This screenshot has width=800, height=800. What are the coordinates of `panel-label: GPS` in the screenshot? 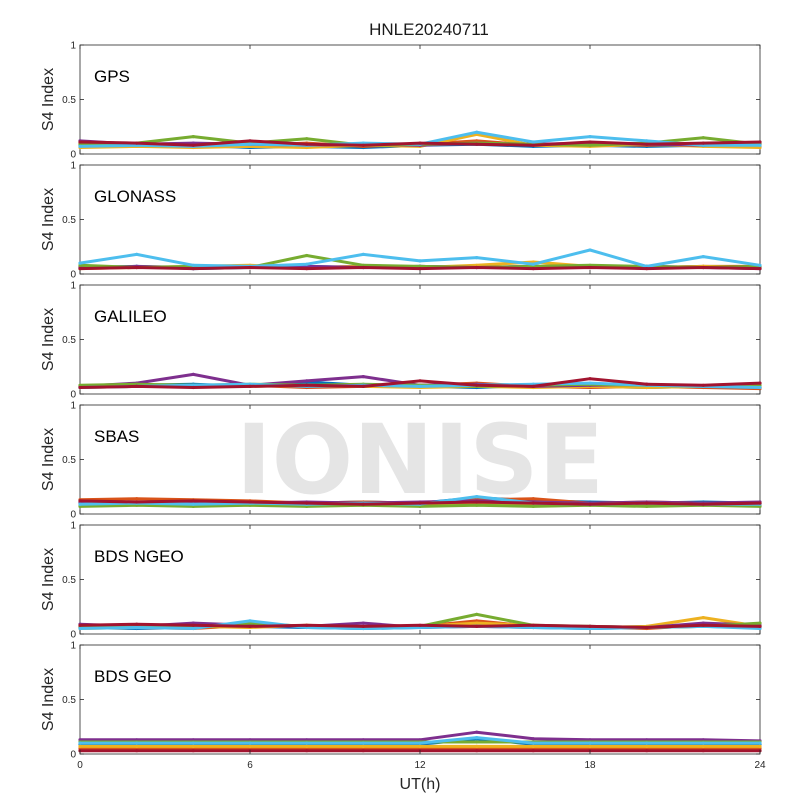 It's located at (112, 76).